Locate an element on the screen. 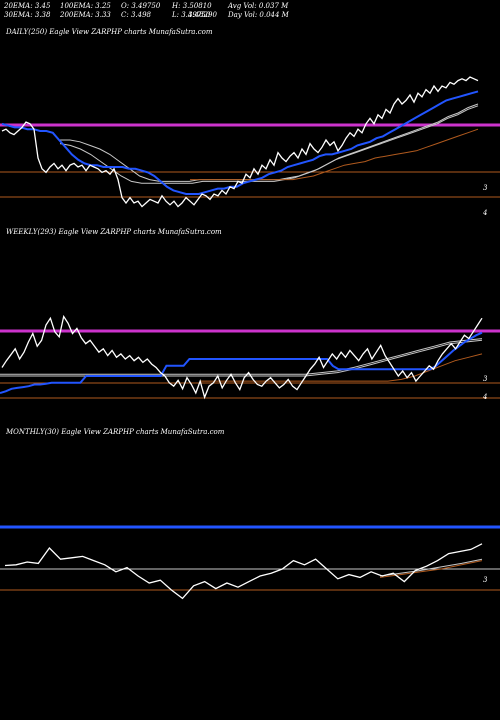 The image size is (500, 720). low-overlap-value: 3.48290 is located at coordinates (202, 15).